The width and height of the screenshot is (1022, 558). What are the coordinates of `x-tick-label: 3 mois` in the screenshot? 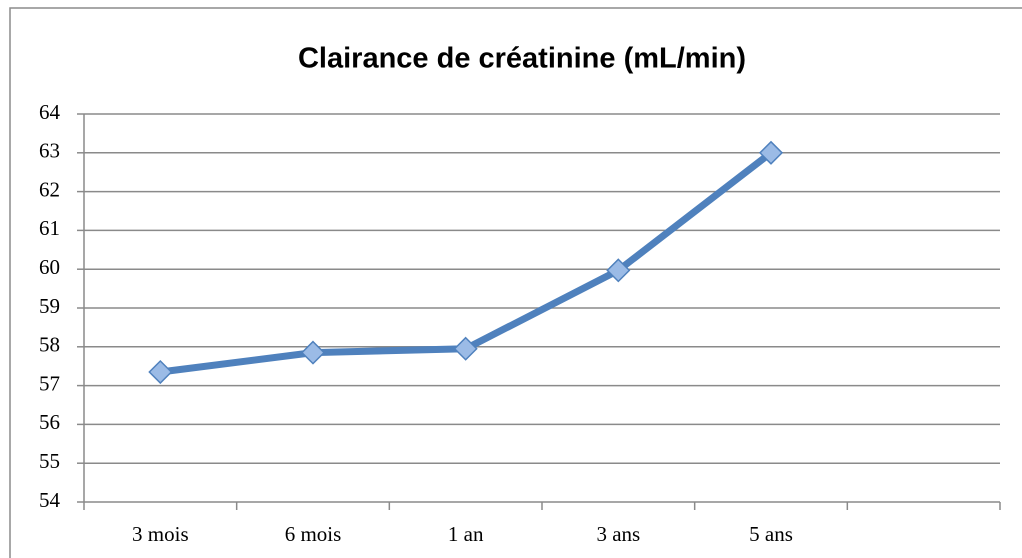 It's located at (160, 534).